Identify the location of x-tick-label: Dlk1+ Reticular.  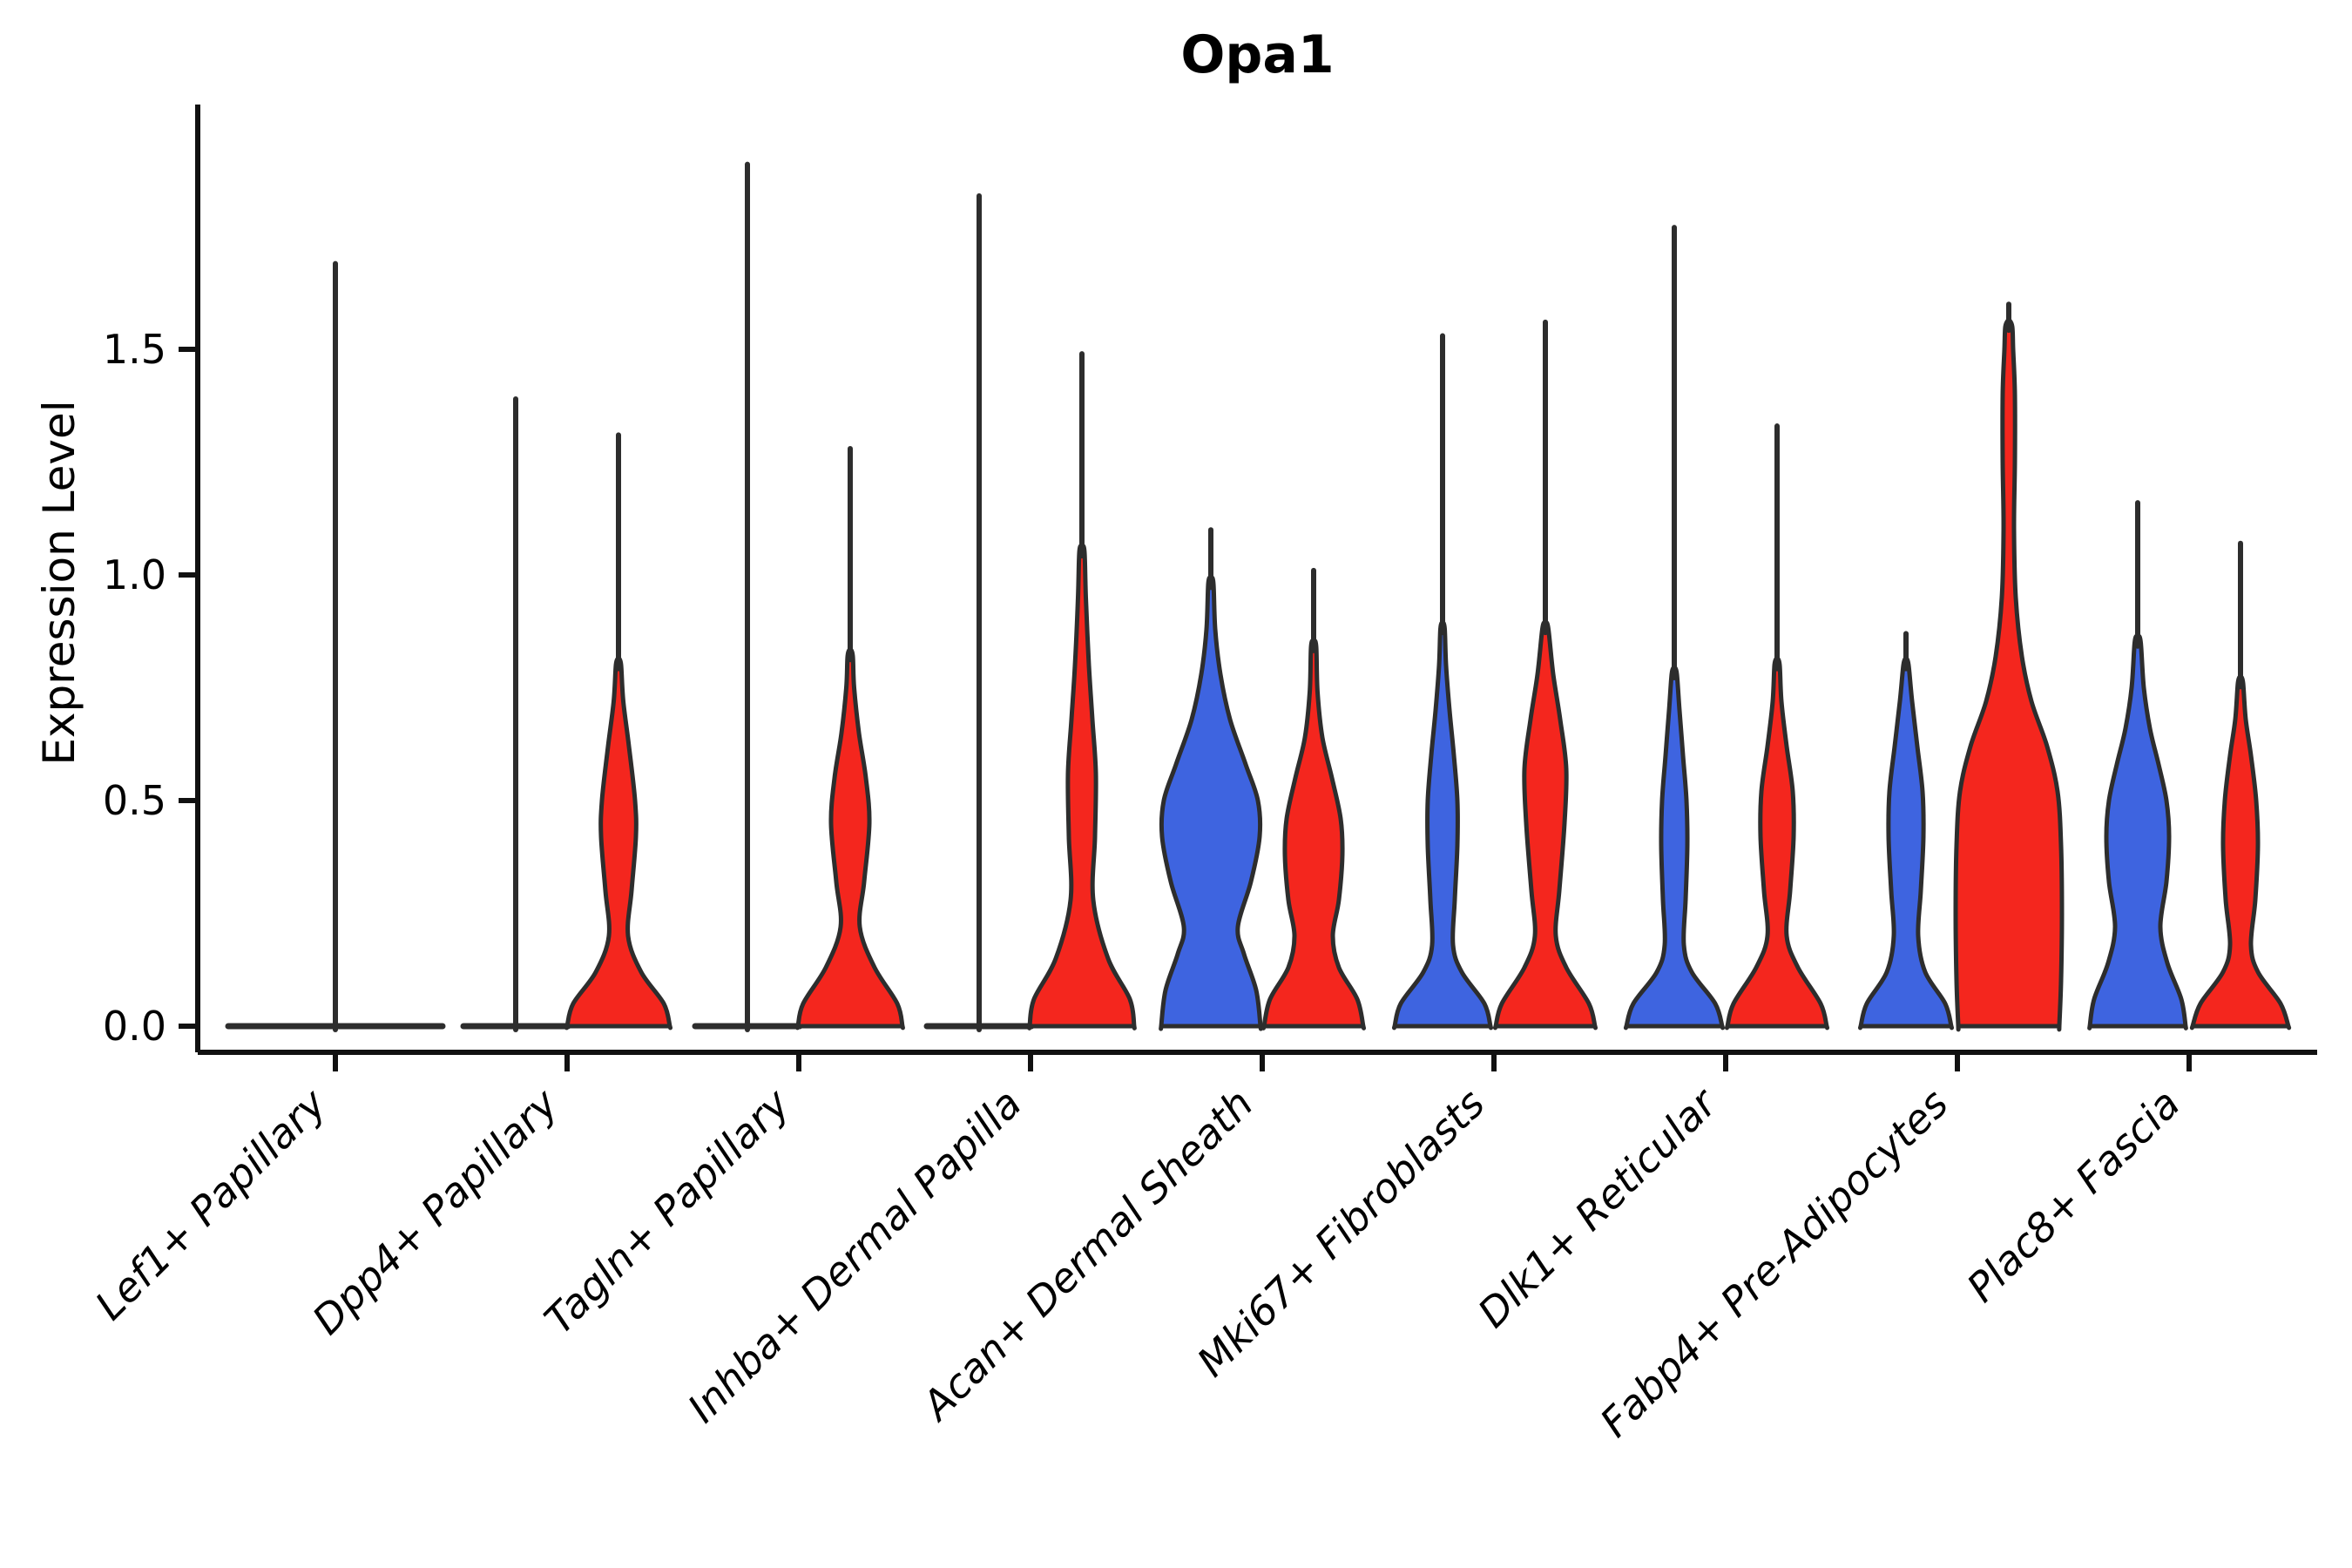
(1598, 1207).